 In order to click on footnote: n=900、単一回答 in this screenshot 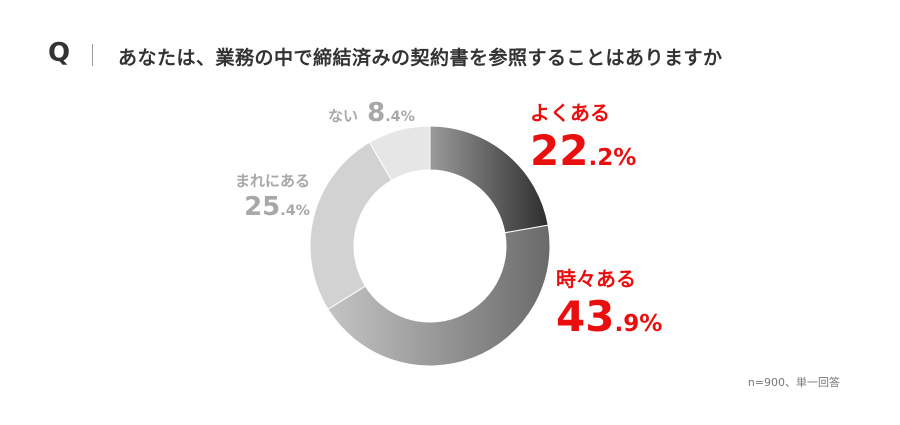, I will do `click(793, 382)`.